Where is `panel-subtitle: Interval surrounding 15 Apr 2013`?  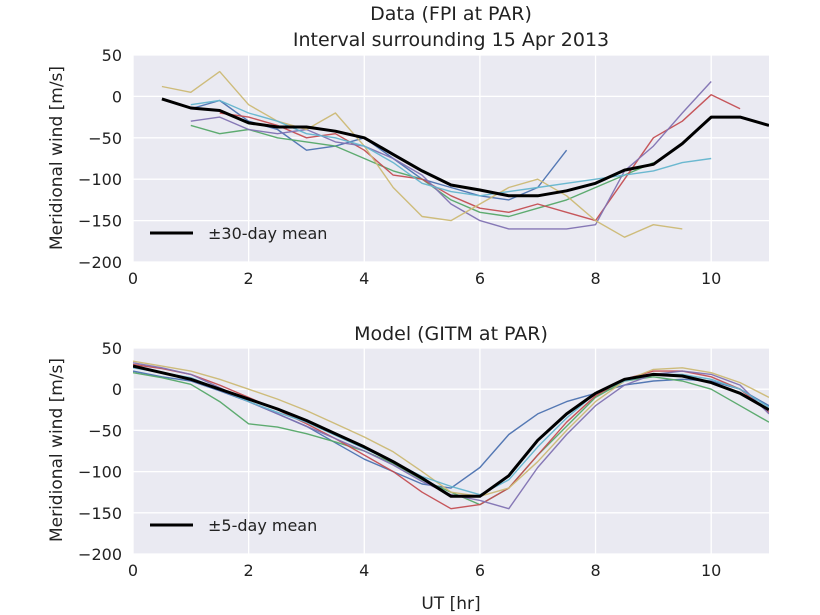
panel-subtitle: Interval surrounding 15 Apr 2013 is located at coordinates (451, 40).